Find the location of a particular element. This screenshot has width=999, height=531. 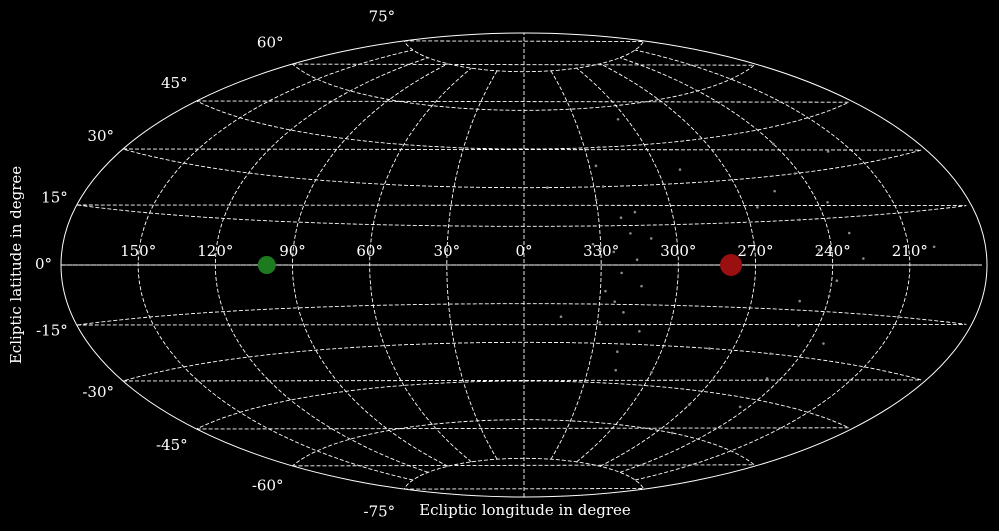

y-tick-label: -45° is located at coordinates (172, 445).